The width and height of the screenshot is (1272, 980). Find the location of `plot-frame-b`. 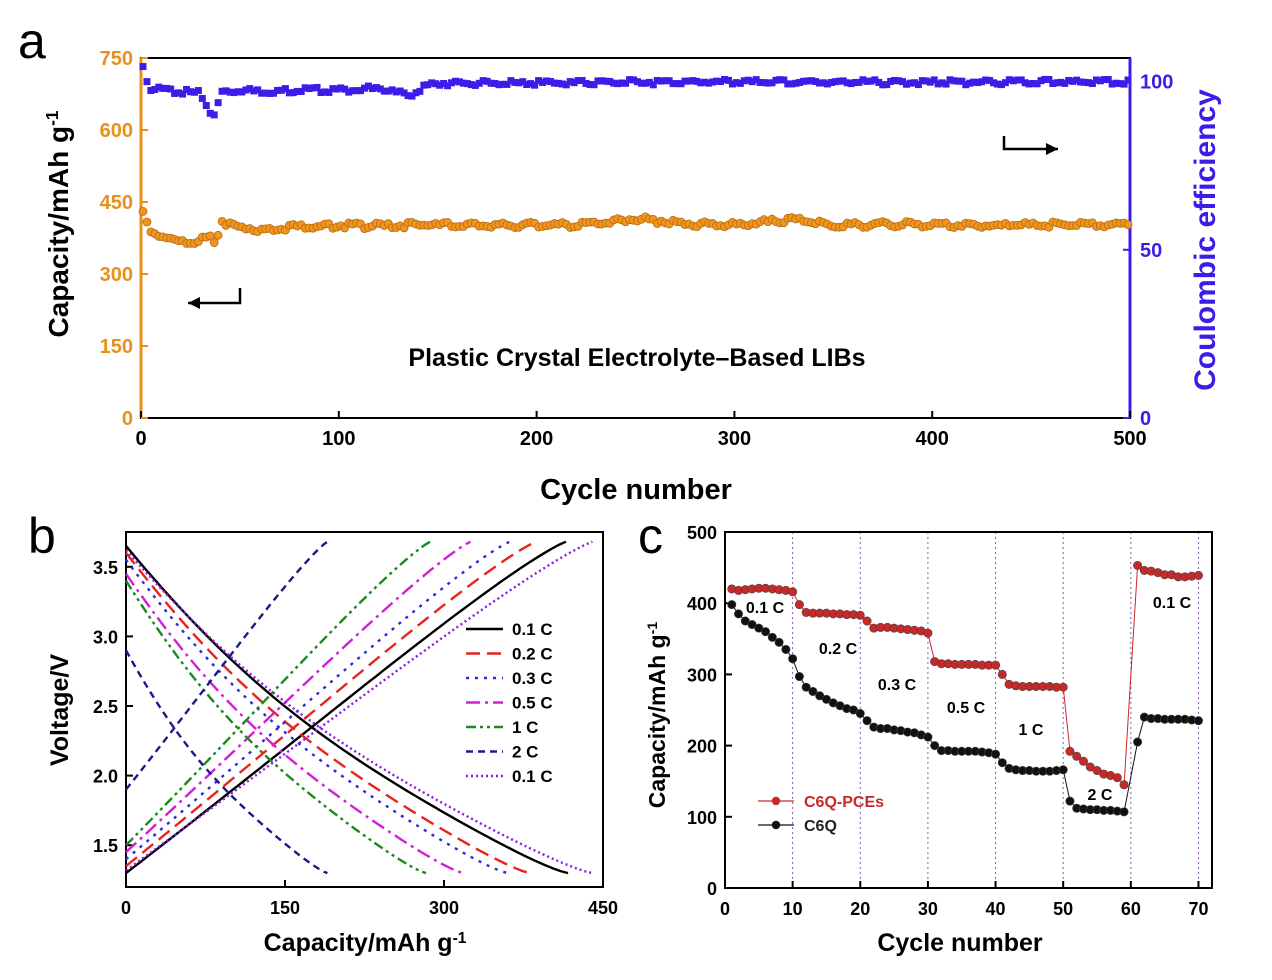

plot-frame-b is located at coordinates (364, 709).